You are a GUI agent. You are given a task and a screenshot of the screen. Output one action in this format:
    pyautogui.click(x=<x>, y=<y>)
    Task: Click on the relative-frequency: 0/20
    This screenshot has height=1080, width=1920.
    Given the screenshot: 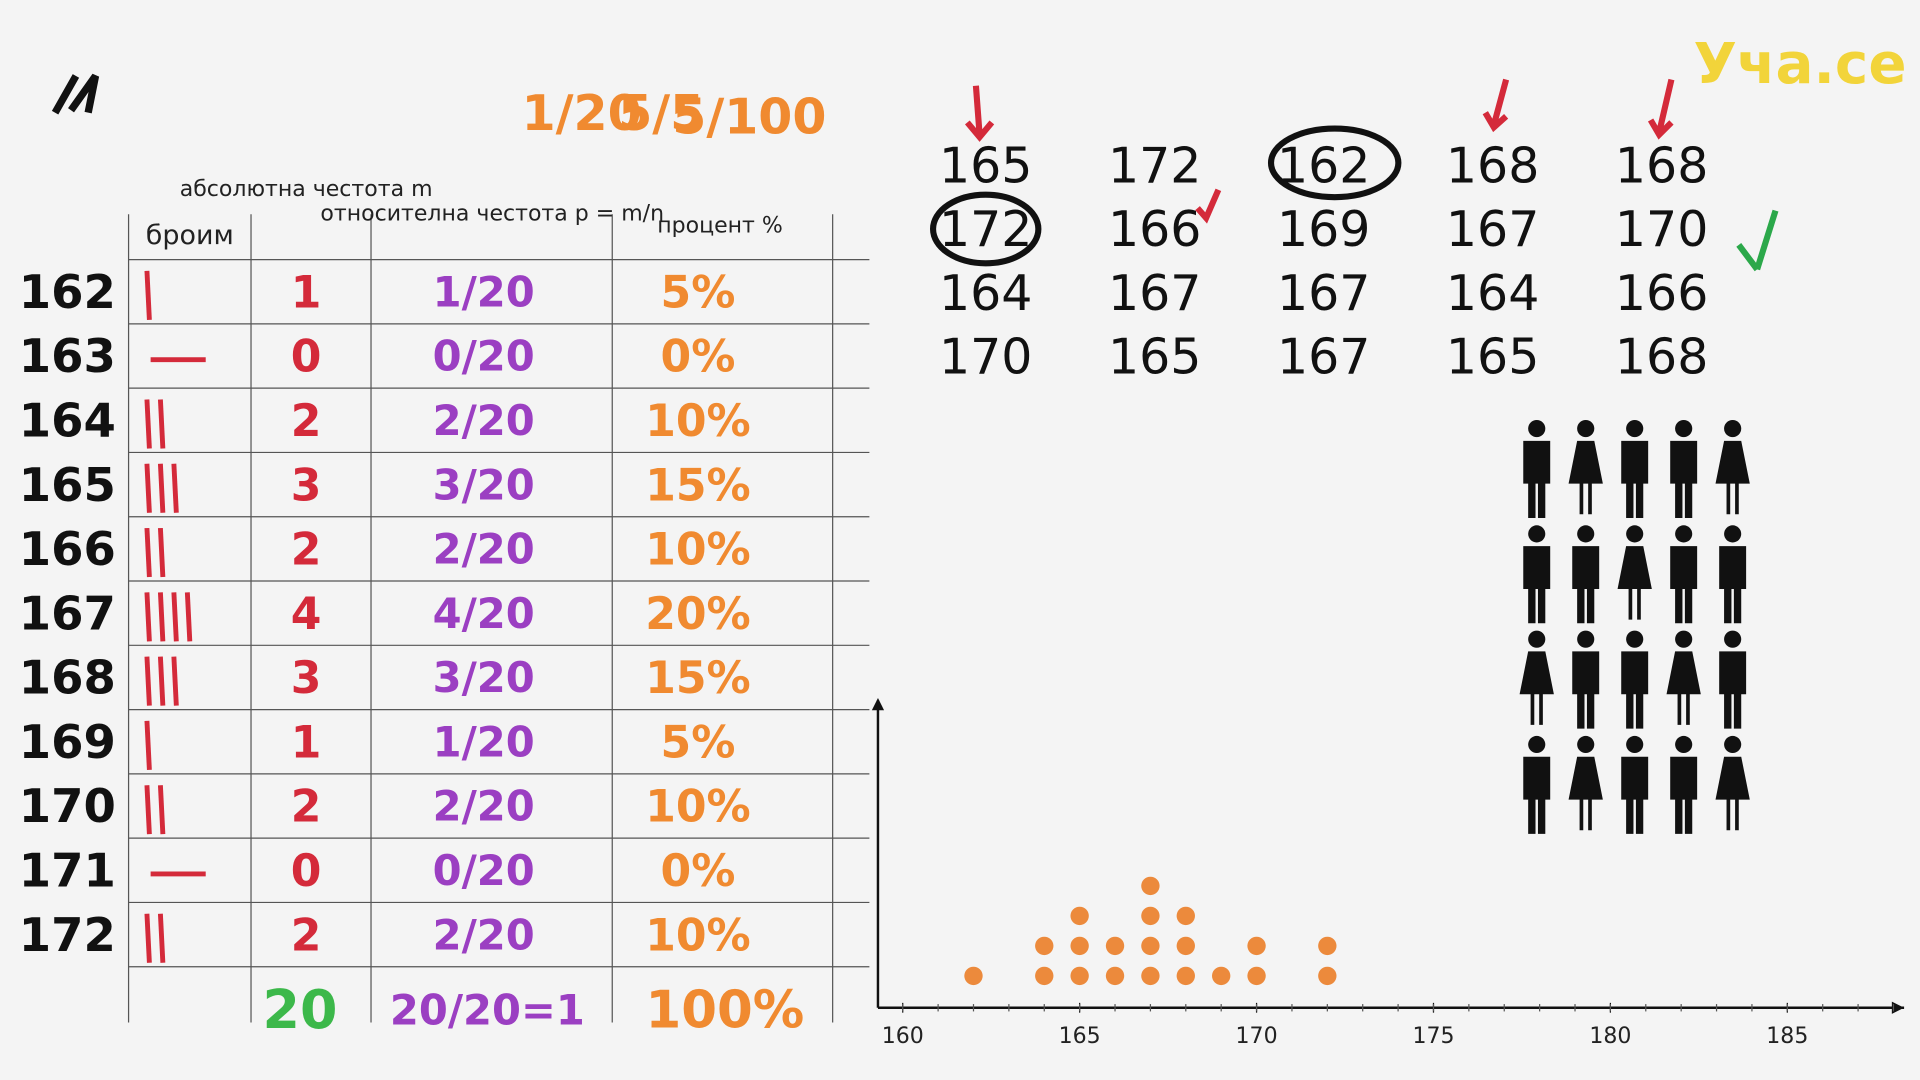 What is the action you would take?
    pyautogui.click(x=484, y=870)
    